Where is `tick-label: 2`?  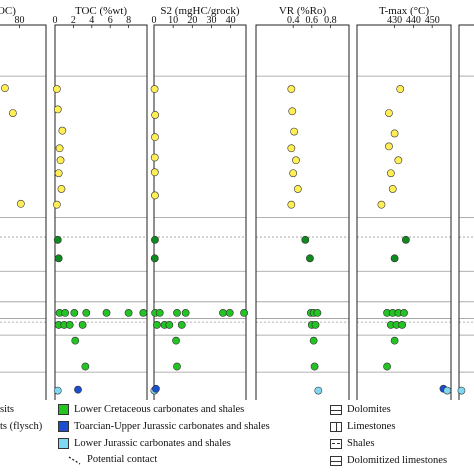
tick-label: 2 is located at coordinates (73, 20).